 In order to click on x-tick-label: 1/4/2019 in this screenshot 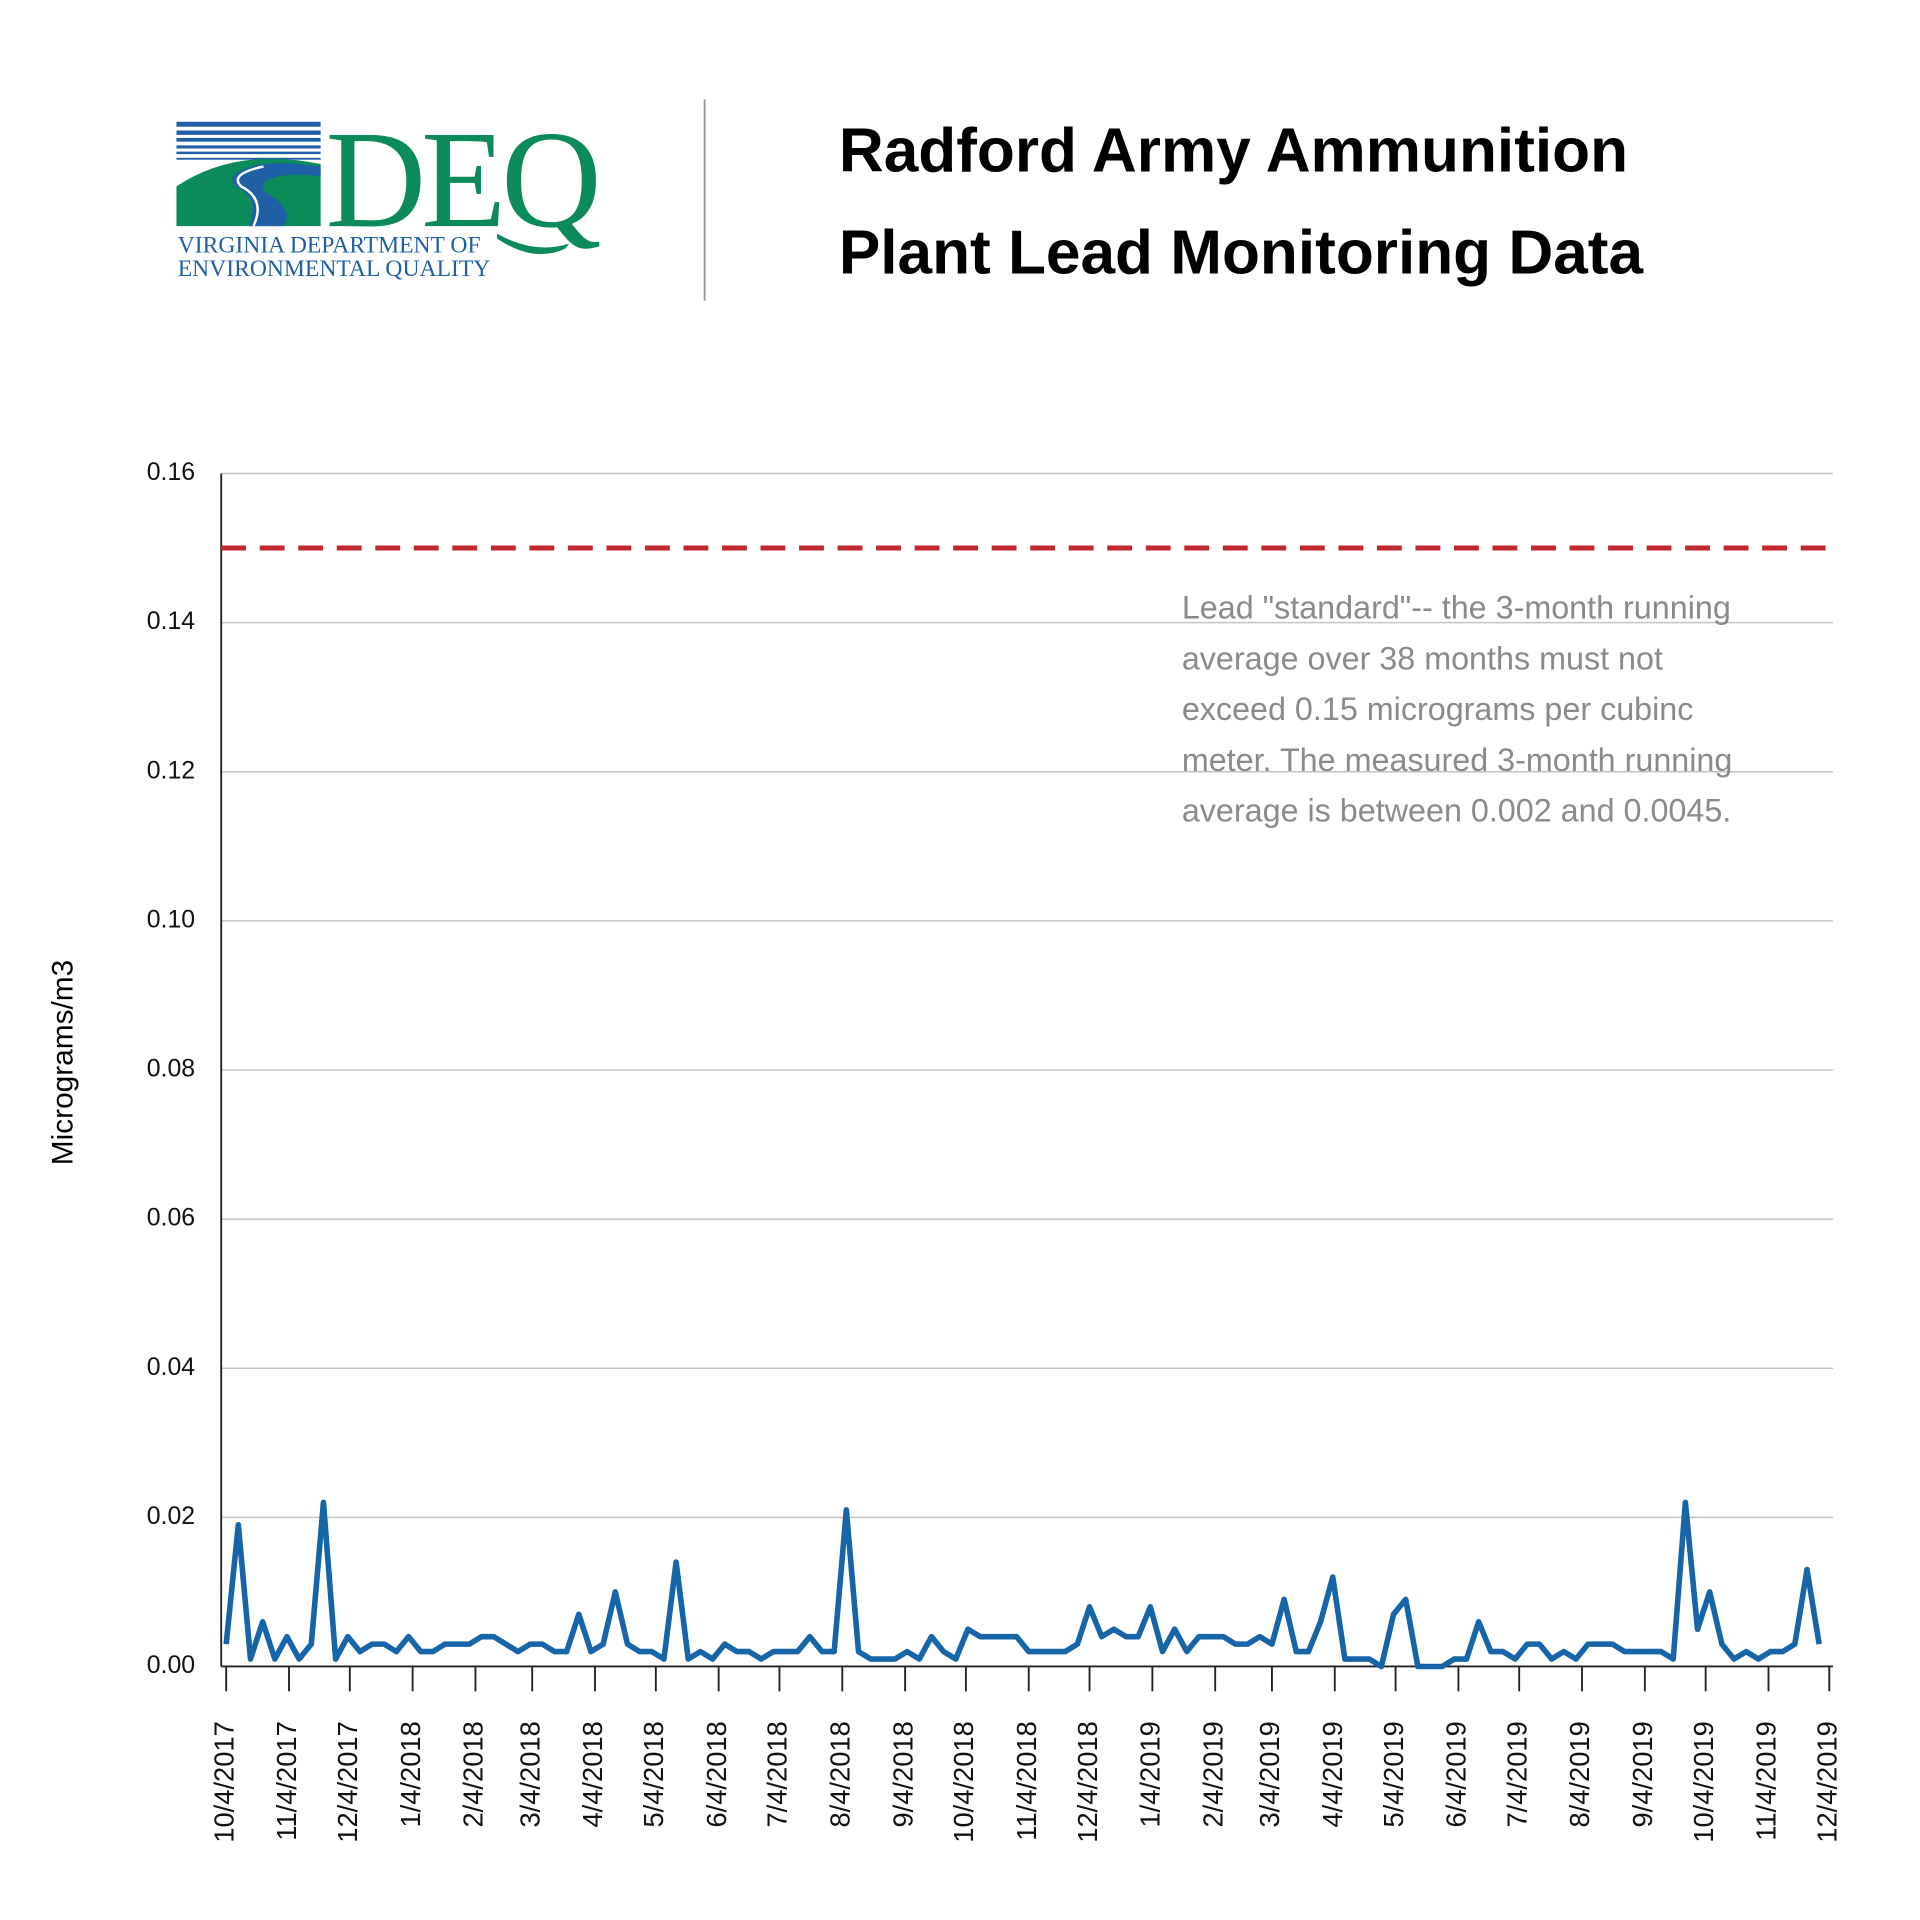, I will do `click(1150, 1774)`.